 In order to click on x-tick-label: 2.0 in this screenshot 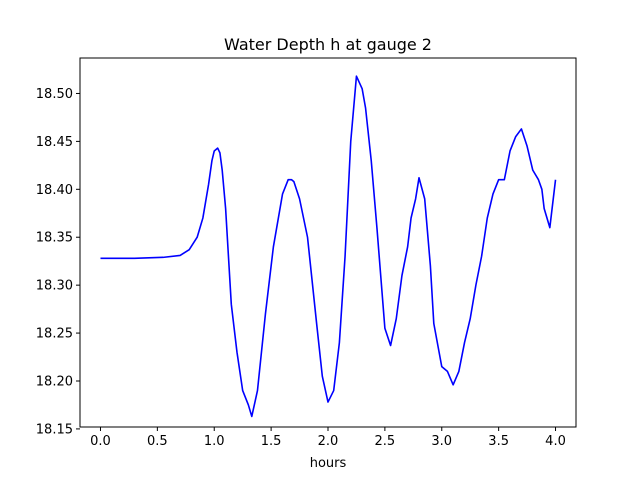, I will do `click(328, 441)`.